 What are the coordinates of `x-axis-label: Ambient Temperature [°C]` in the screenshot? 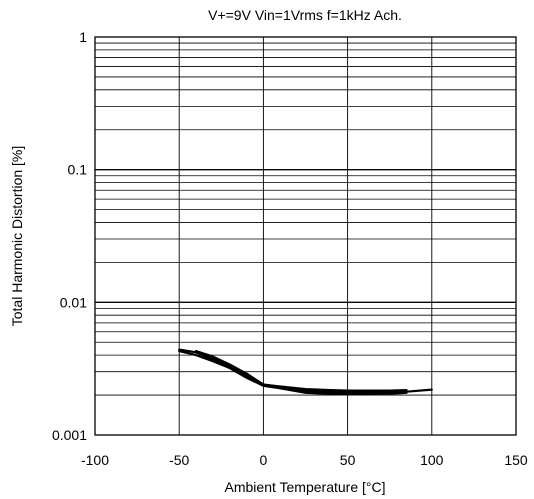 It's located at (305, 487).